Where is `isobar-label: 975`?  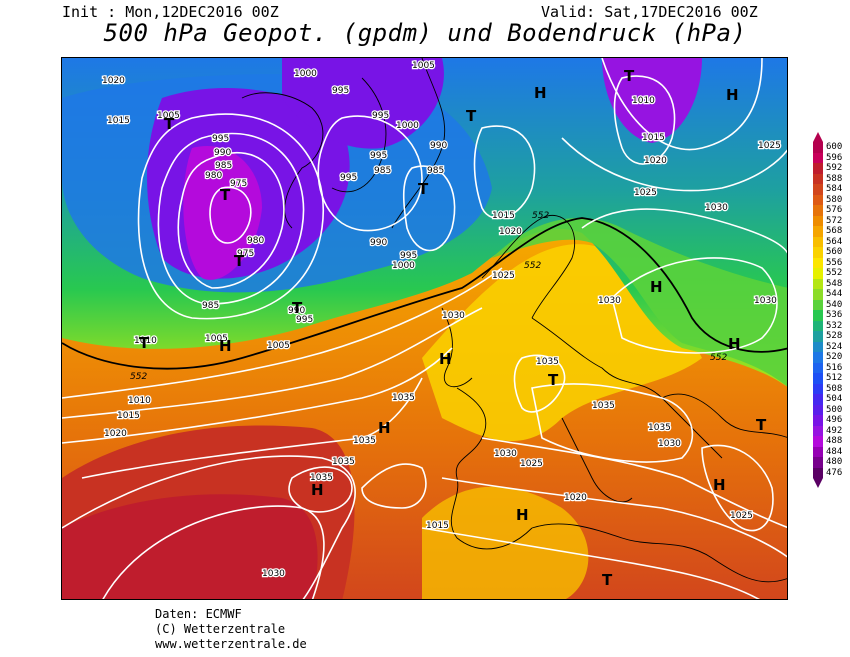 isobar-label: 975 is located at coordinates (238, 184).